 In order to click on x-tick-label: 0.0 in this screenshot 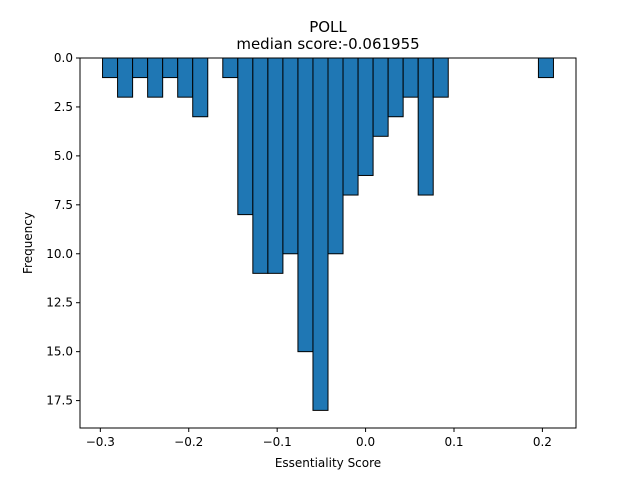, I will do `click(365, 442)`.